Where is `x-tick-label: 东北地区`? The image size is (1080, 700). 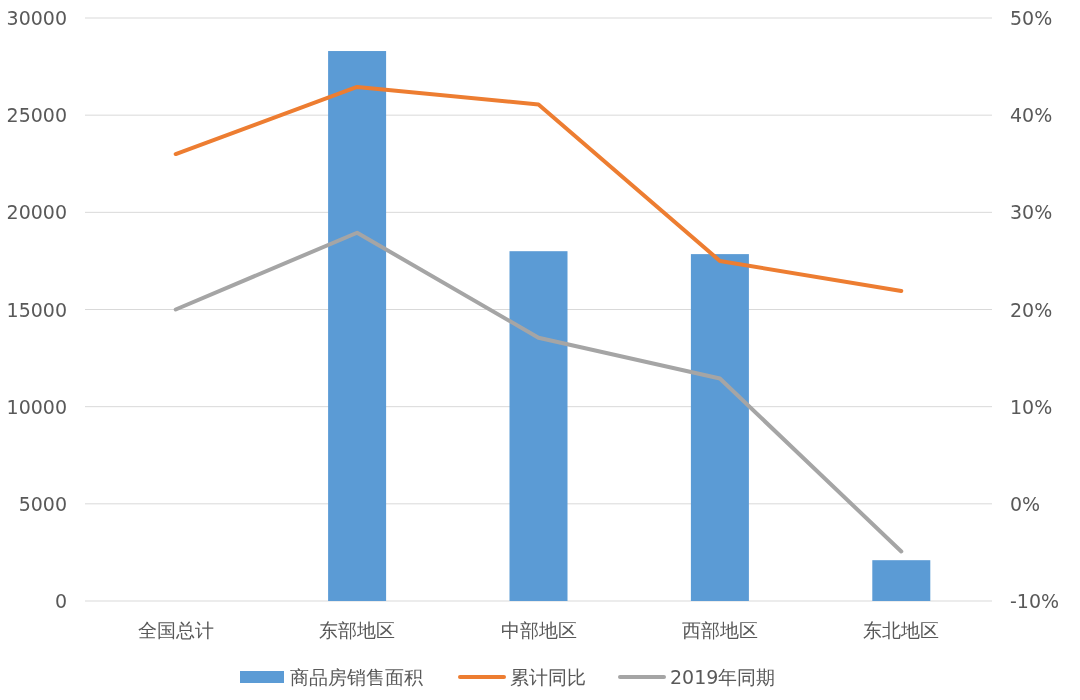 x-tick-label: 东北地区 is located at coordinates (901, 630).